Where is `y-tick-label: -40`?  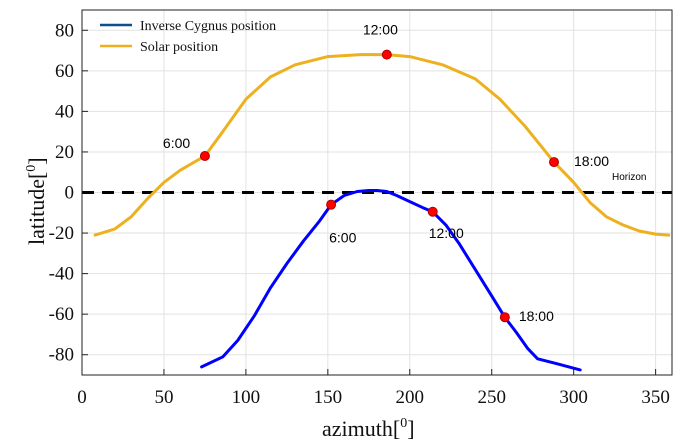
y-tick-label: -40 is located at coordinates (61, 274).